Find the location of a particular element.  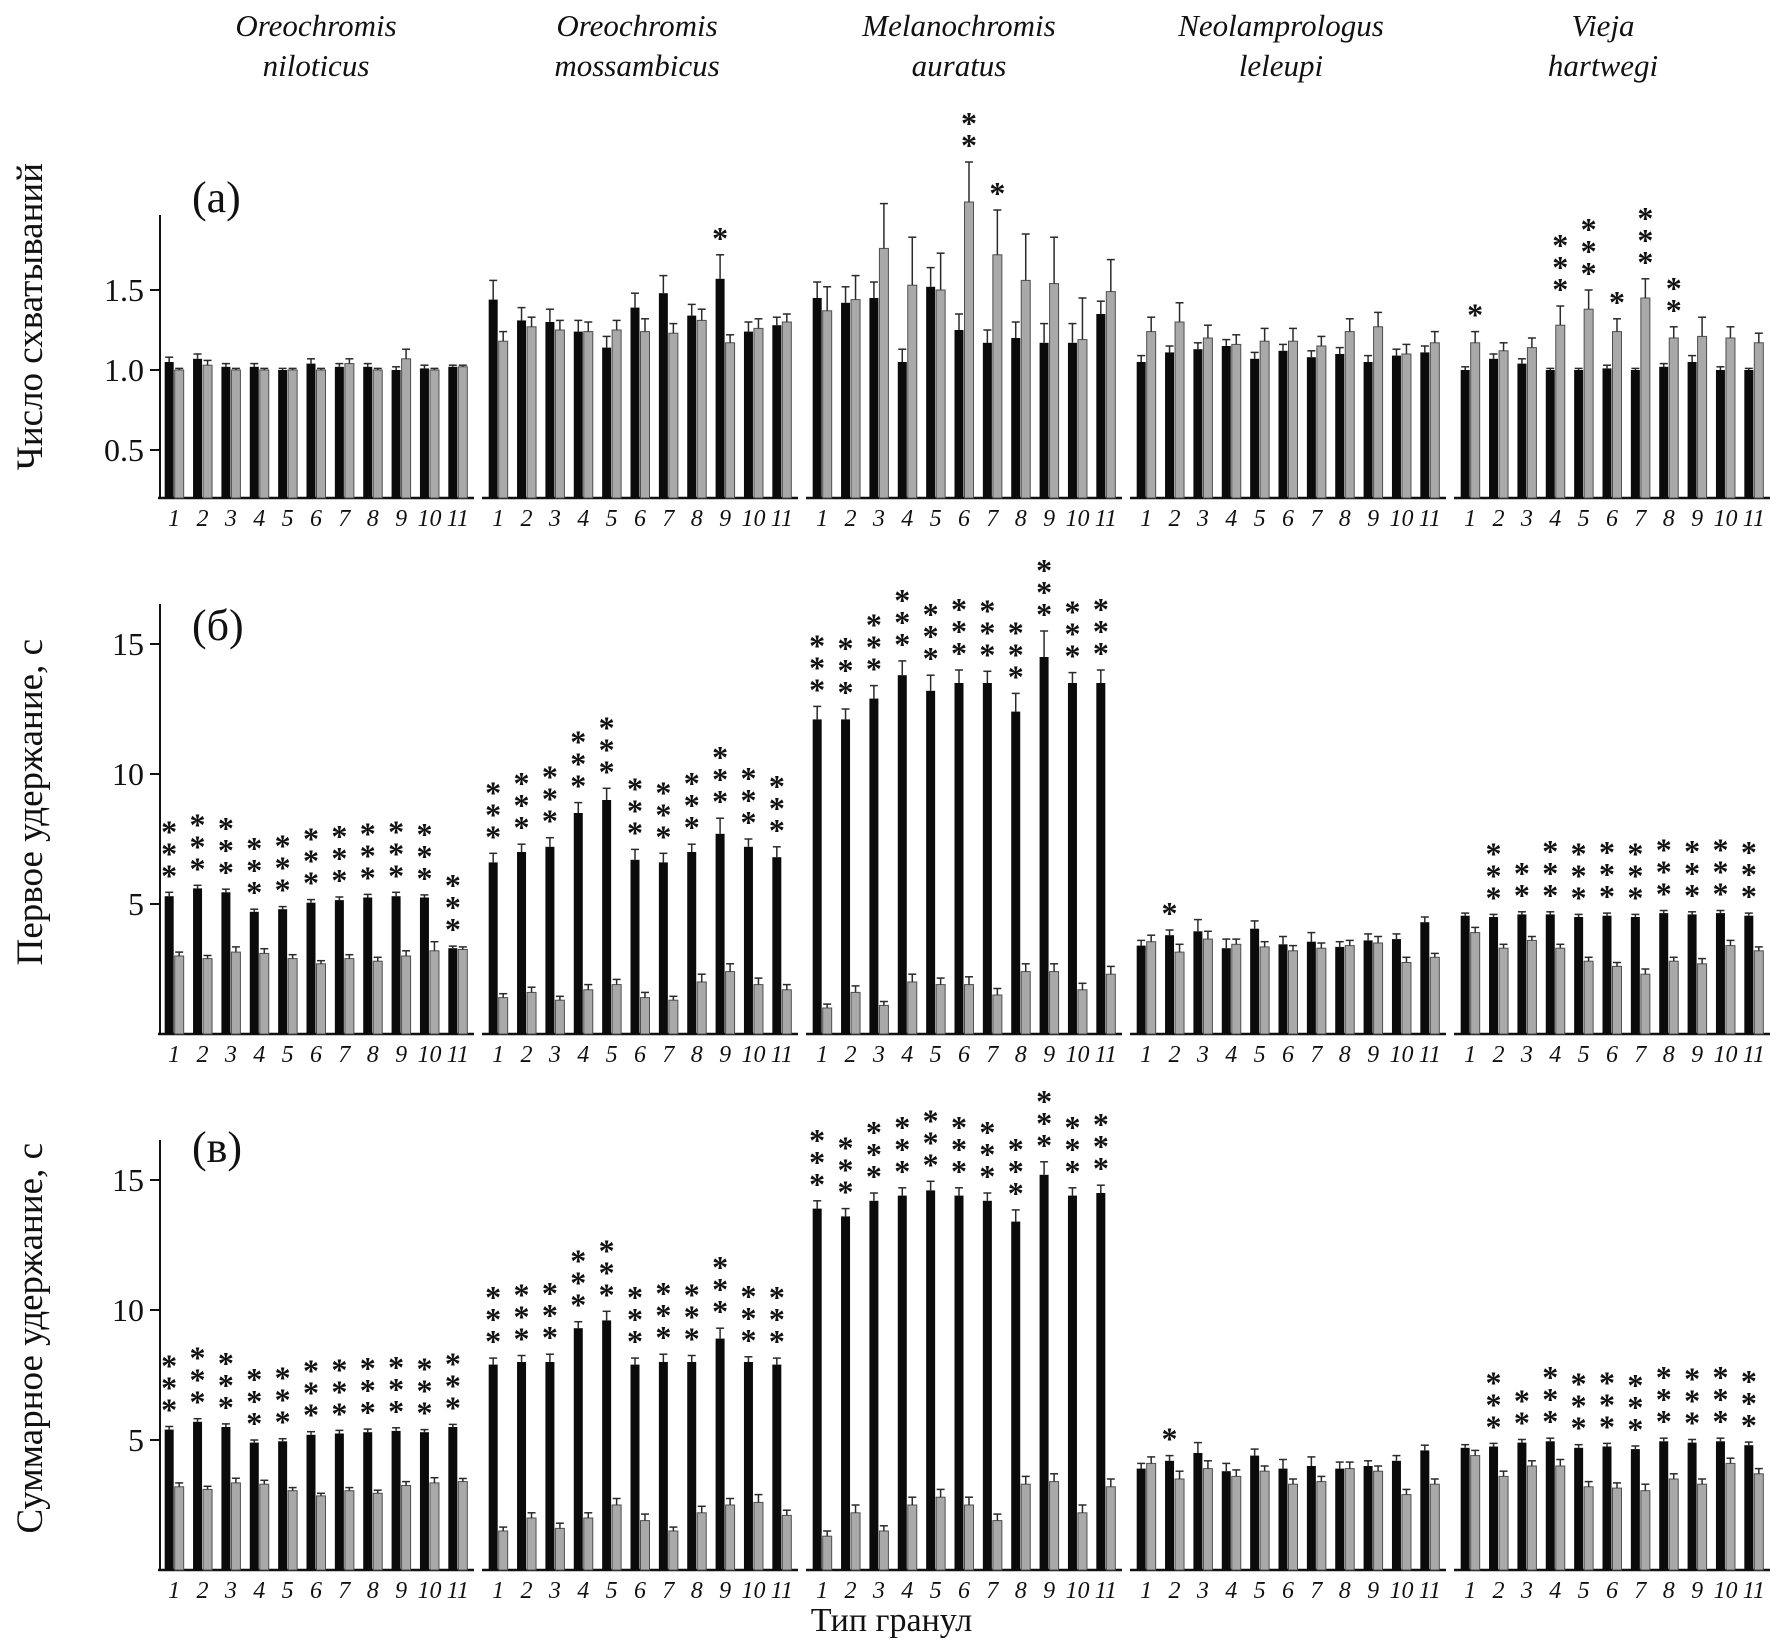

x-tick-label: 1 is located at coordinates (1146, 1591).